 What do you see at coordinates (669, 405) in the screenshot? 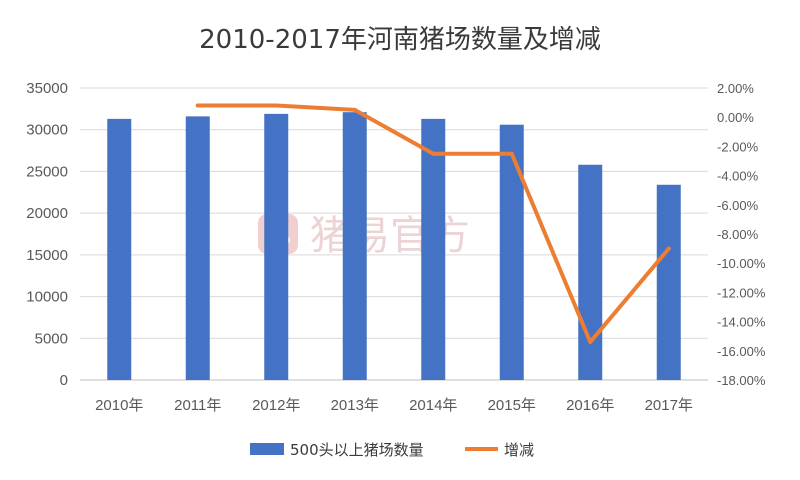
I see `x-tick-label: 2017年` at bounding box center [669, 405].